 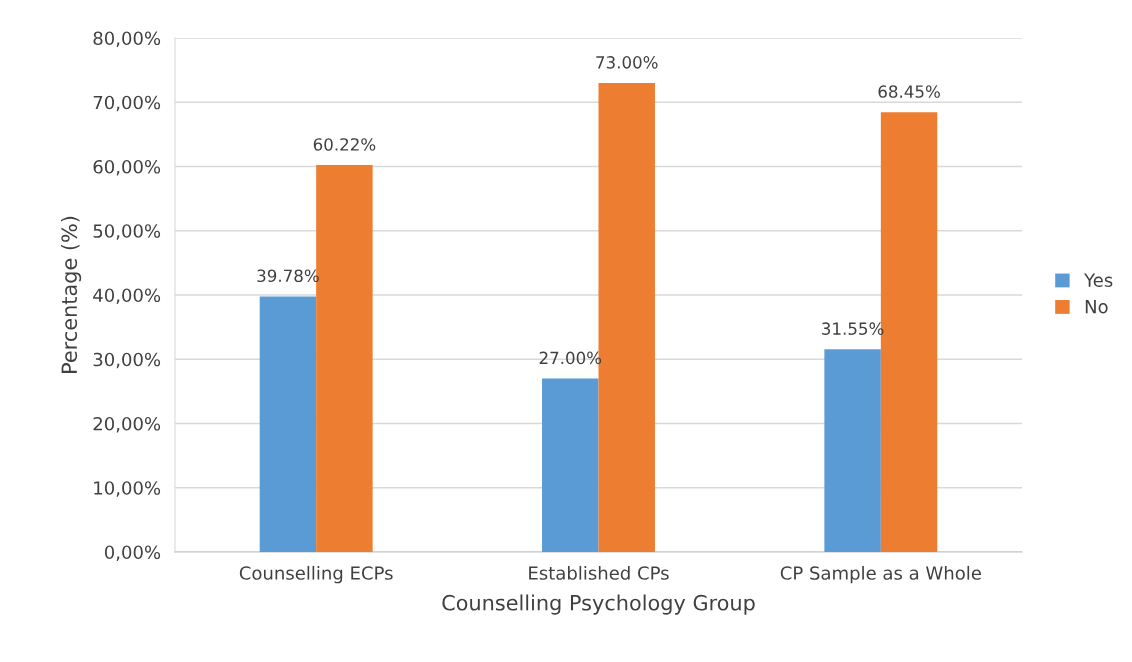 I want to click on y-tick-label: 0,00%, so click(x=132, y=553).